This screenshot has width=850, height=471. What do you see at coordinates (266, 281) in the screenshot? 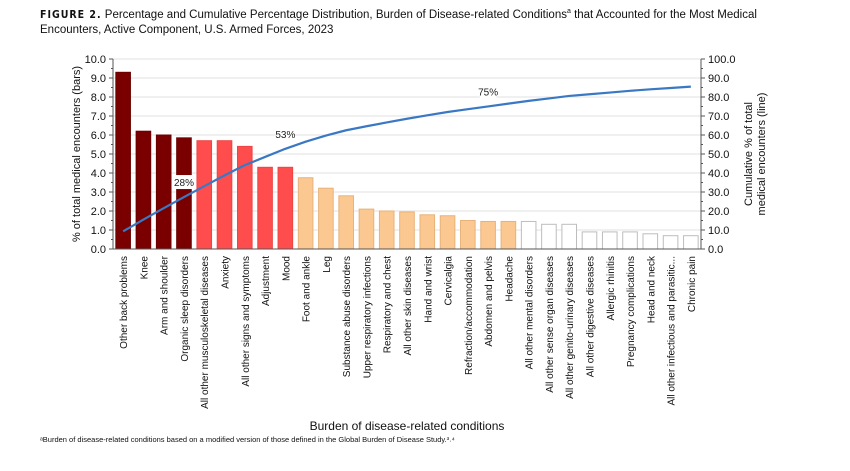
I see `x-tick-label: Adjustment` at bounding box center [266, 281].